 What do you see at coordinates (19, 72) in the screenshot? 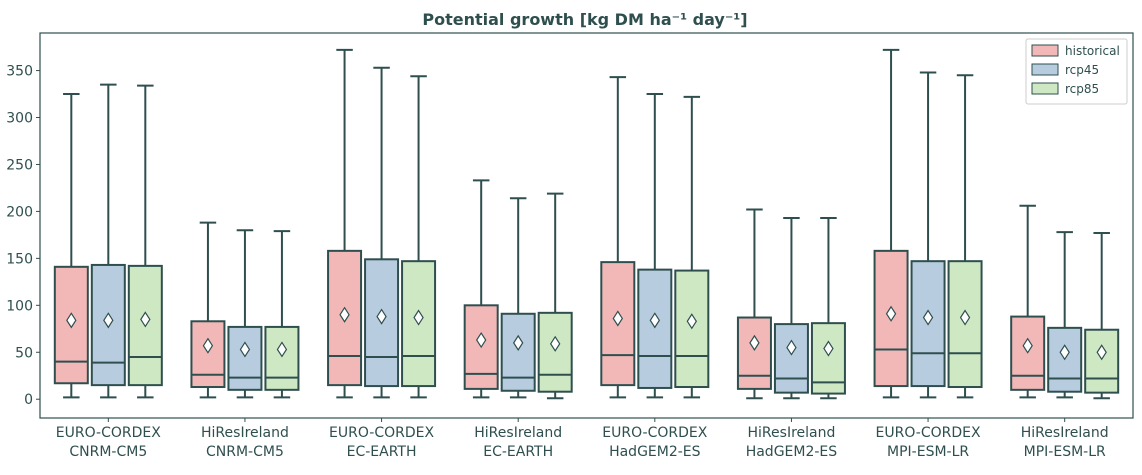
I see `y-tick-label: 350` at bounding box center [19, 72].